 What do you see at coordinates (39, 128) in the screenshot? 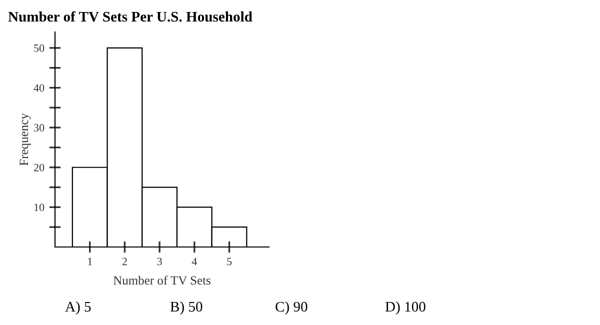
I see `y-tick-label: 30` at bounding box center [39, 128].